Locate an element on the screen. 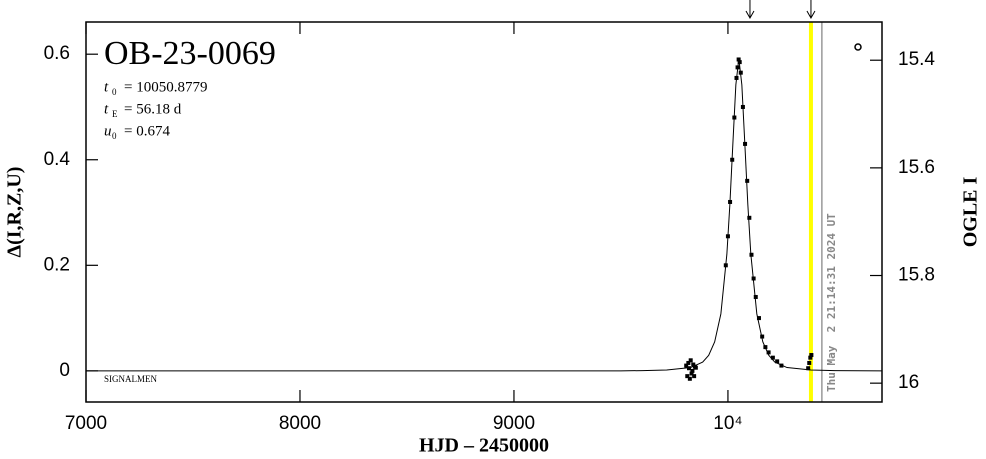 The image size is (986, 459). y-tick-label: 0.2 is located at coordinates (57, 264).